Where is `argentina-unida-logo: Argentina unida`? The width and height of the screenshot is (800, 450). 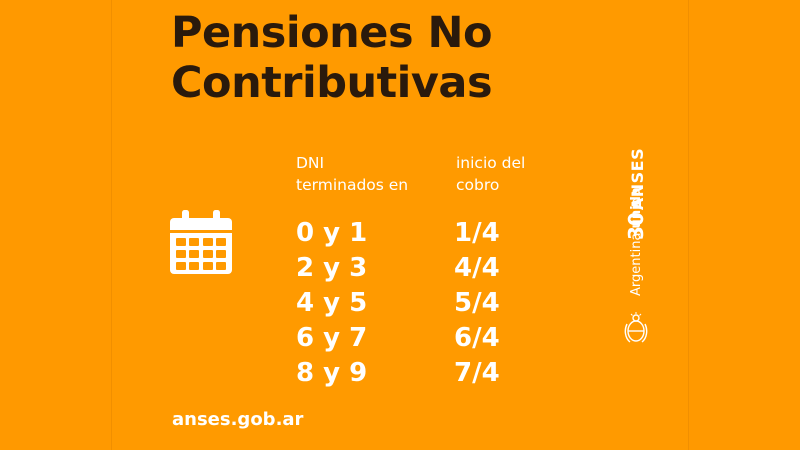
argentina-unida-logo: Argentina unida is located at coordinates (637, 237).